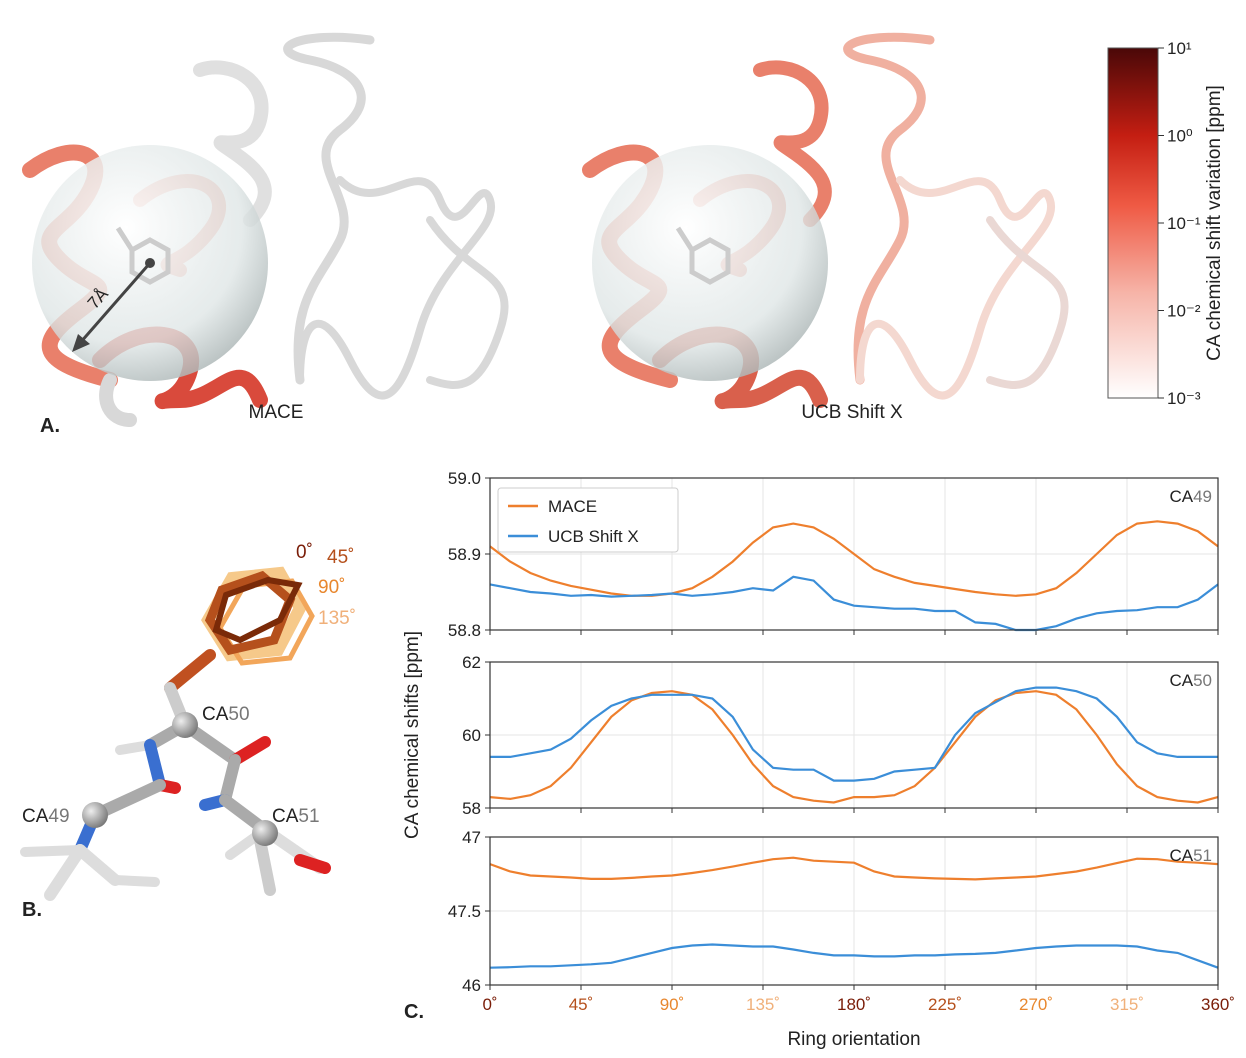  Describe the element at coordinates (1202, 855) in the screenshot. I see `annotation-number: 51` at that location.